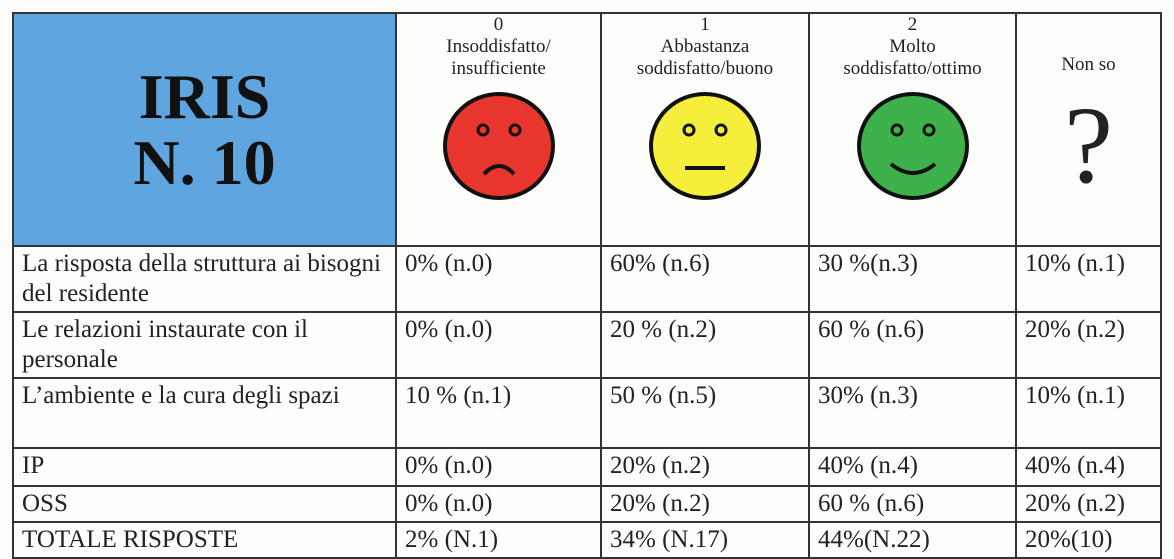 The image size is (1174, 559). I want to click on column-header: Non so?, so click(1088, 129).